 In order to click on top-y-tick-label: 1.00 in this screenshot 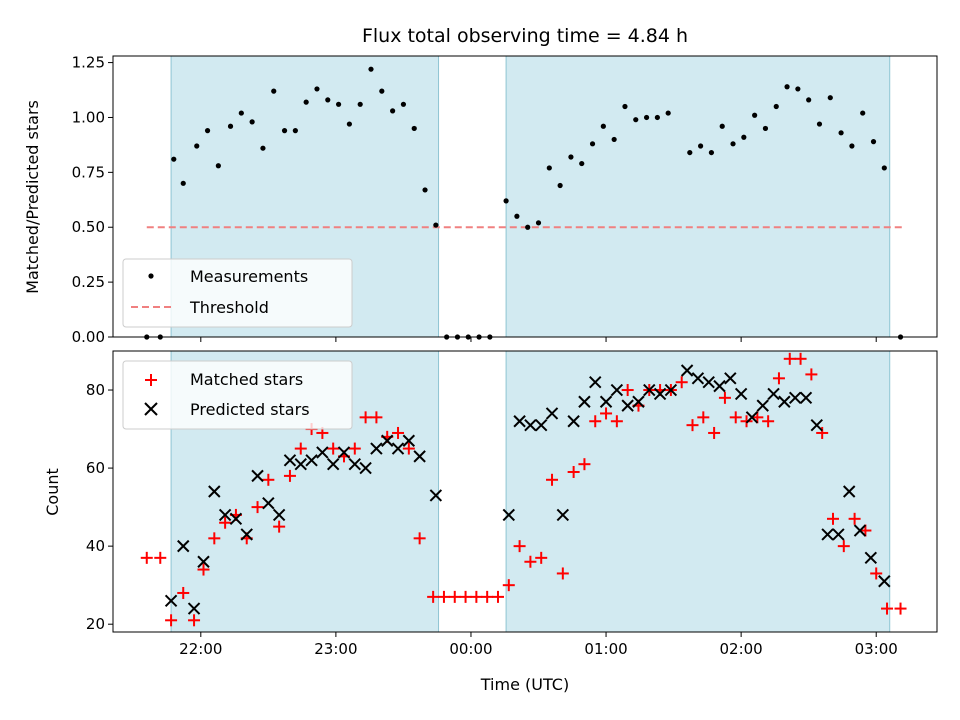, I will do `click(88, 117)`.